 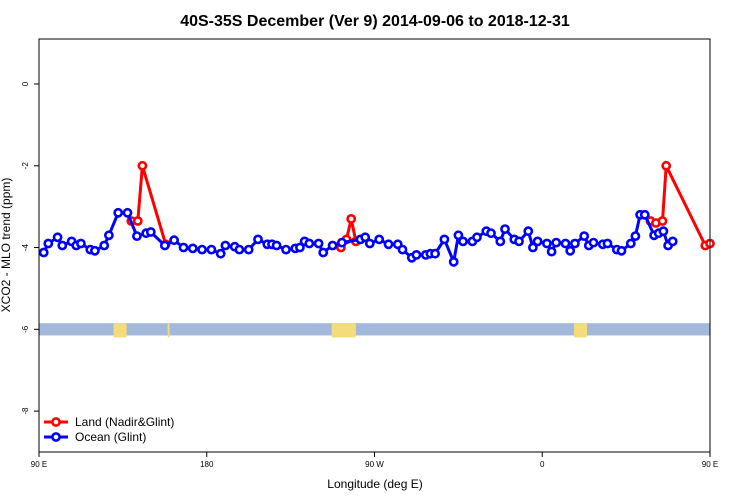 I want to click on land-ocean-band, so click(x=374, y=330).